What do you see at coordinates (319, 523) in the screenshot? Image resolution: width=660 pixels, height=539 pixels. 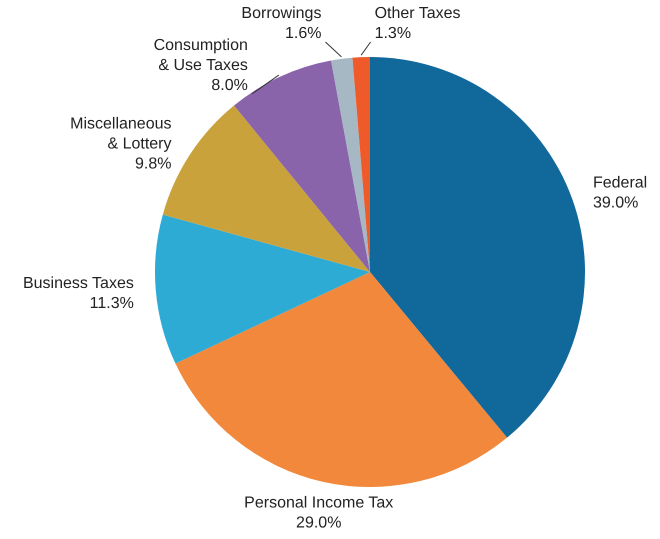 I see `data-label: 29.0%` at bounding box center [319, 523].